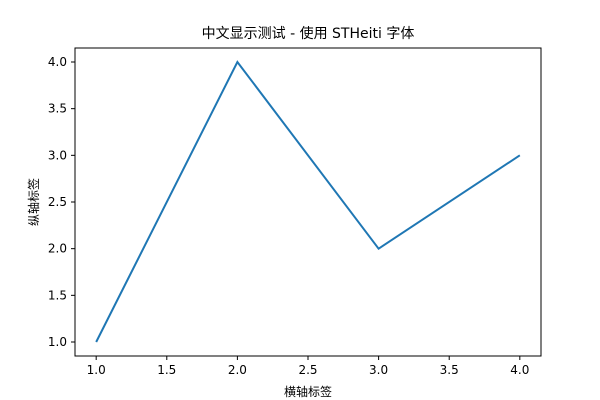 Image resolution: width=600 pixels, height=400 pixels. What do you see at coordinates (308, 33) in the screenshot?
I see `chart-title: 中文显示测试 - 使用 STHeiti 字体` at bounding box center [308, 33].